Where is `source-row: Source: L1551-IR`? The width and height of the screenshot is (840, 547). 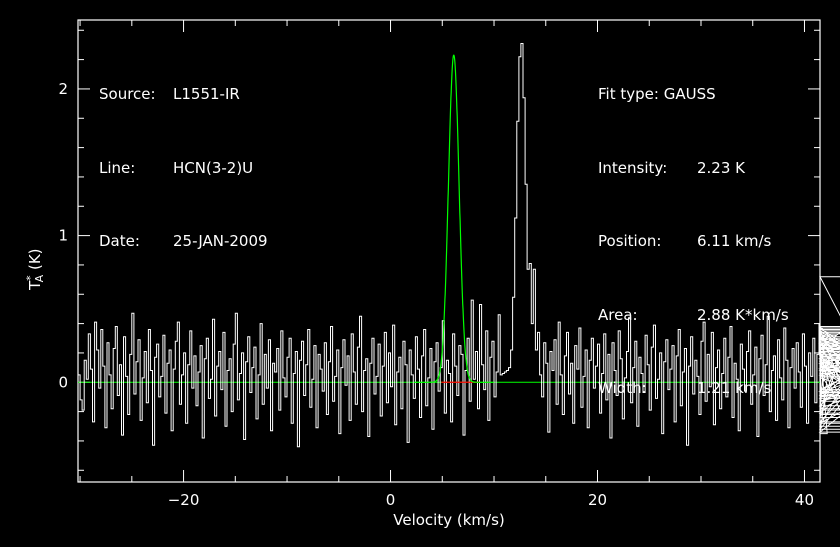
source-row: Source: L1551-IR is located at coordinates (183, 94).